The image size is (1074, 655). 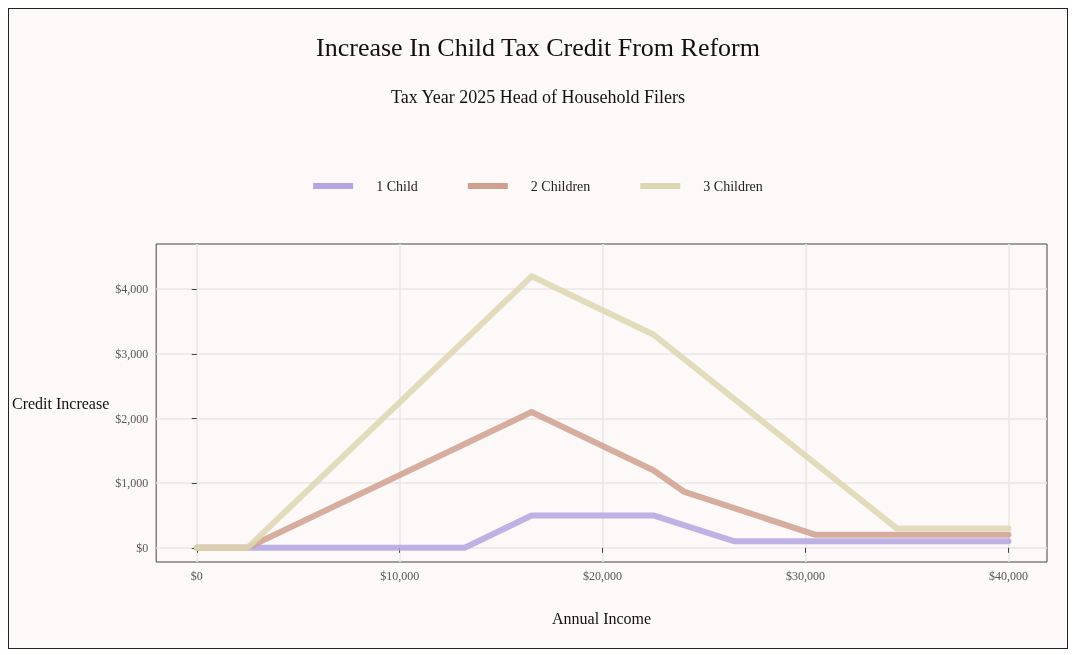 What do you see at coordinates (806, 576) in the screenshot?
I see `x-tick-label: $30,000` at bounding box center [806, 576].